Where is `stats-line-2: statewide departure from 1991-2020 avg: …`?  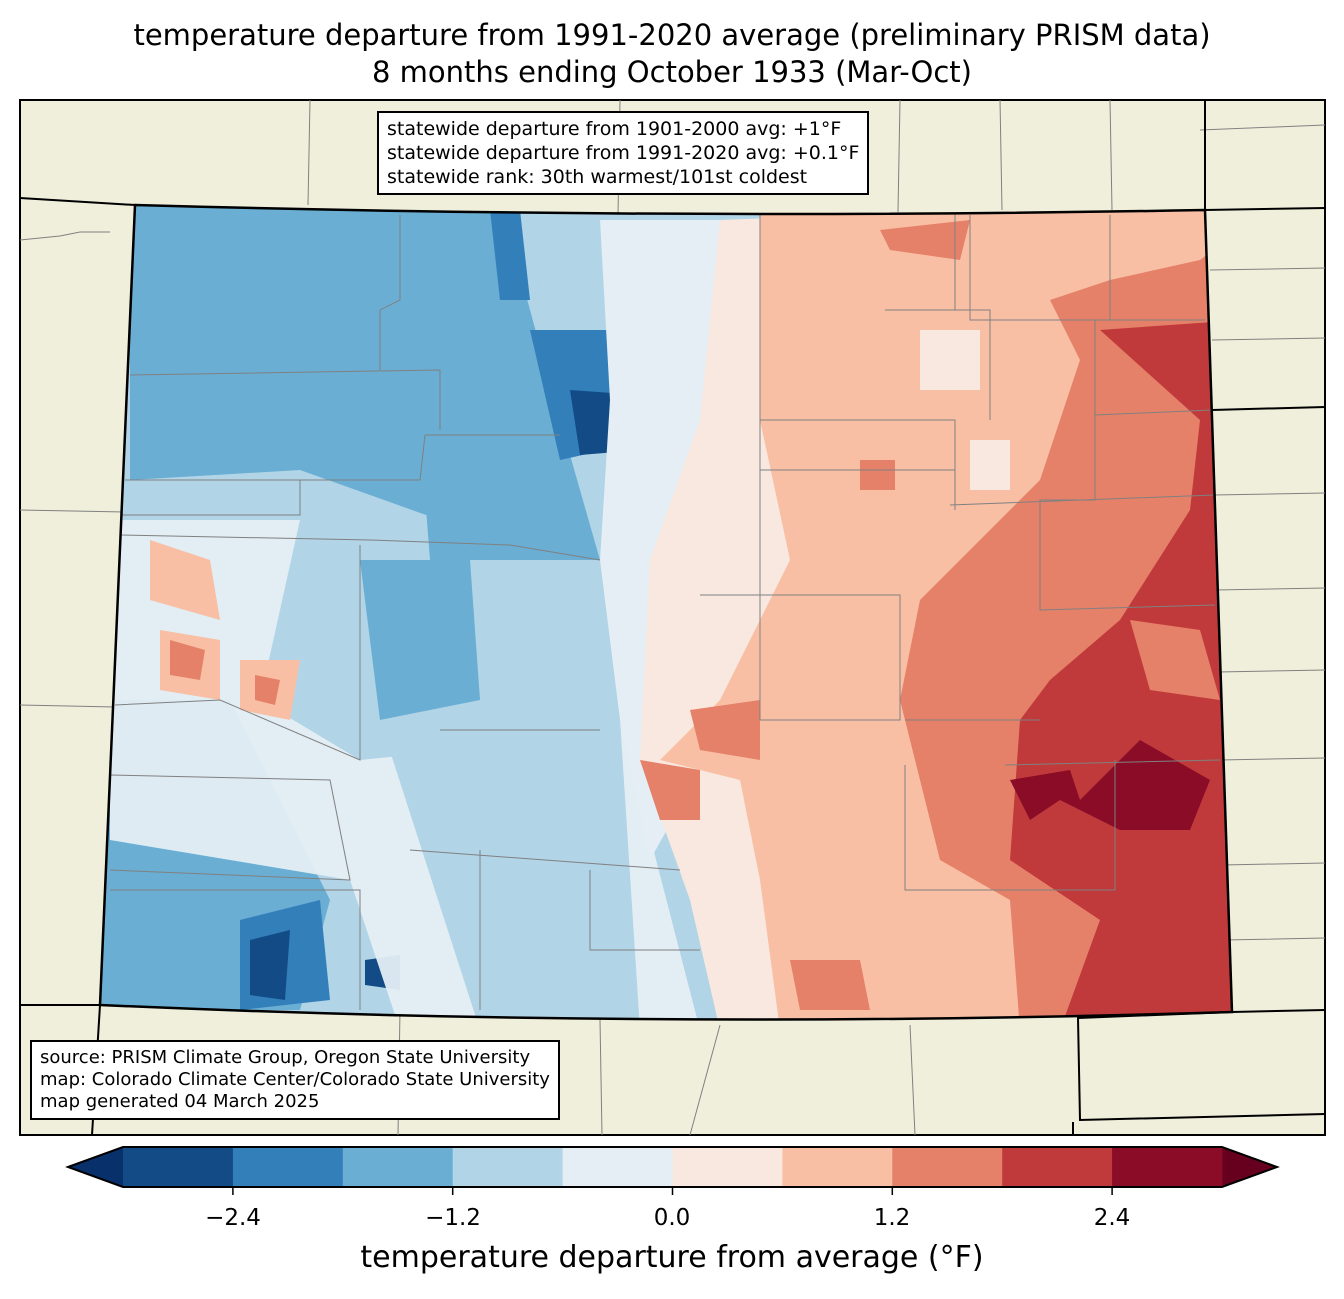 stats-line-2: statewide departure from 1991-2020 avg: … is located at coordinates (623, 153).